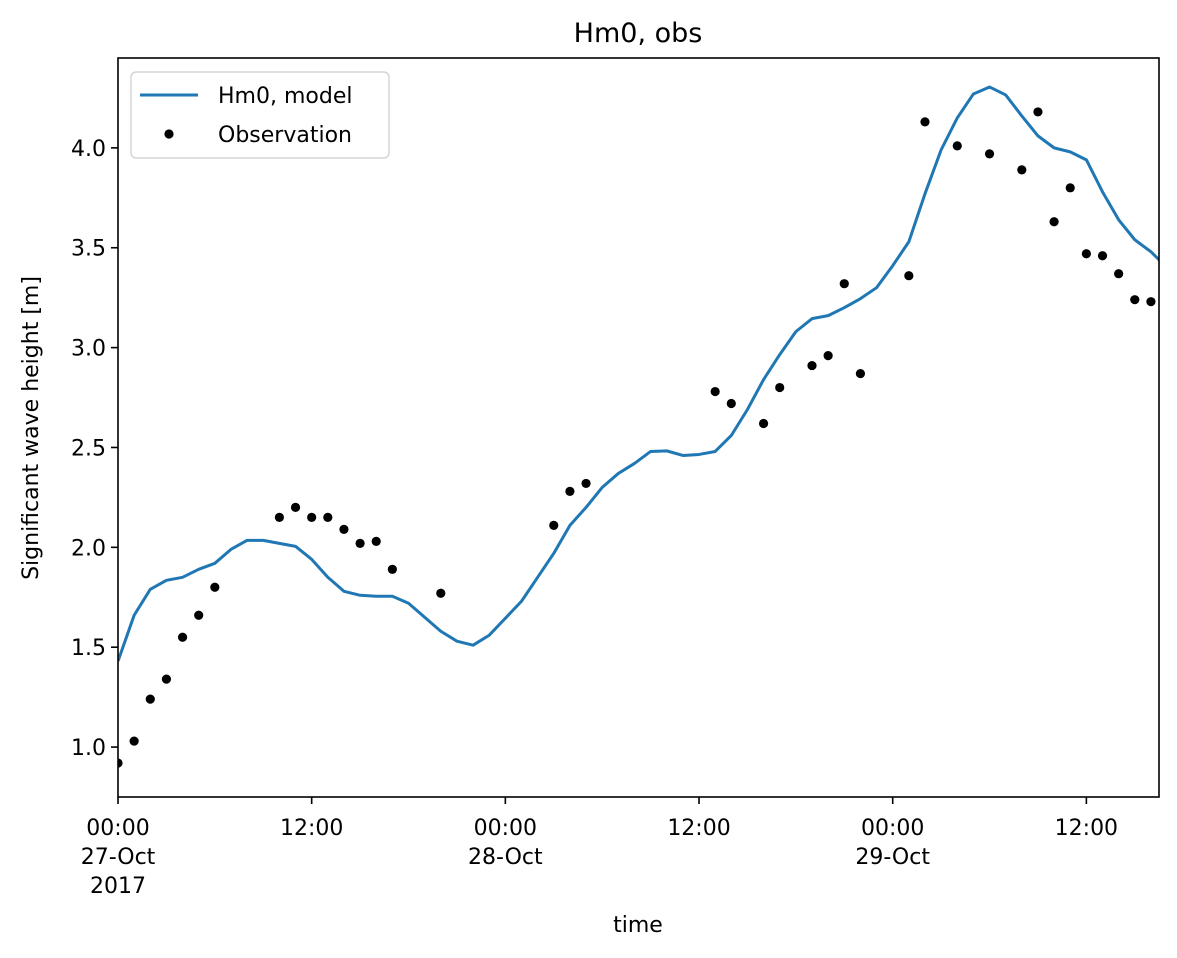  I want to click on x-tick-label: 2017, so click(118, 886).